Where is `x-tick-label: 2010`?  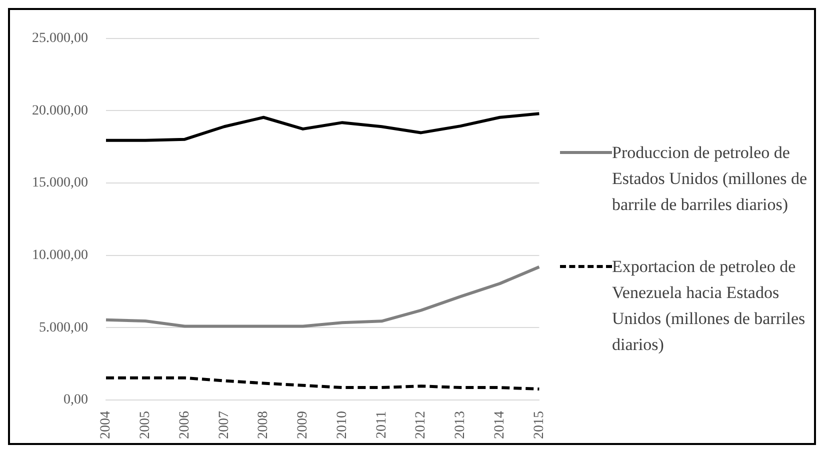 x-tick-label: 2010 is located at coordinates (342, 425).